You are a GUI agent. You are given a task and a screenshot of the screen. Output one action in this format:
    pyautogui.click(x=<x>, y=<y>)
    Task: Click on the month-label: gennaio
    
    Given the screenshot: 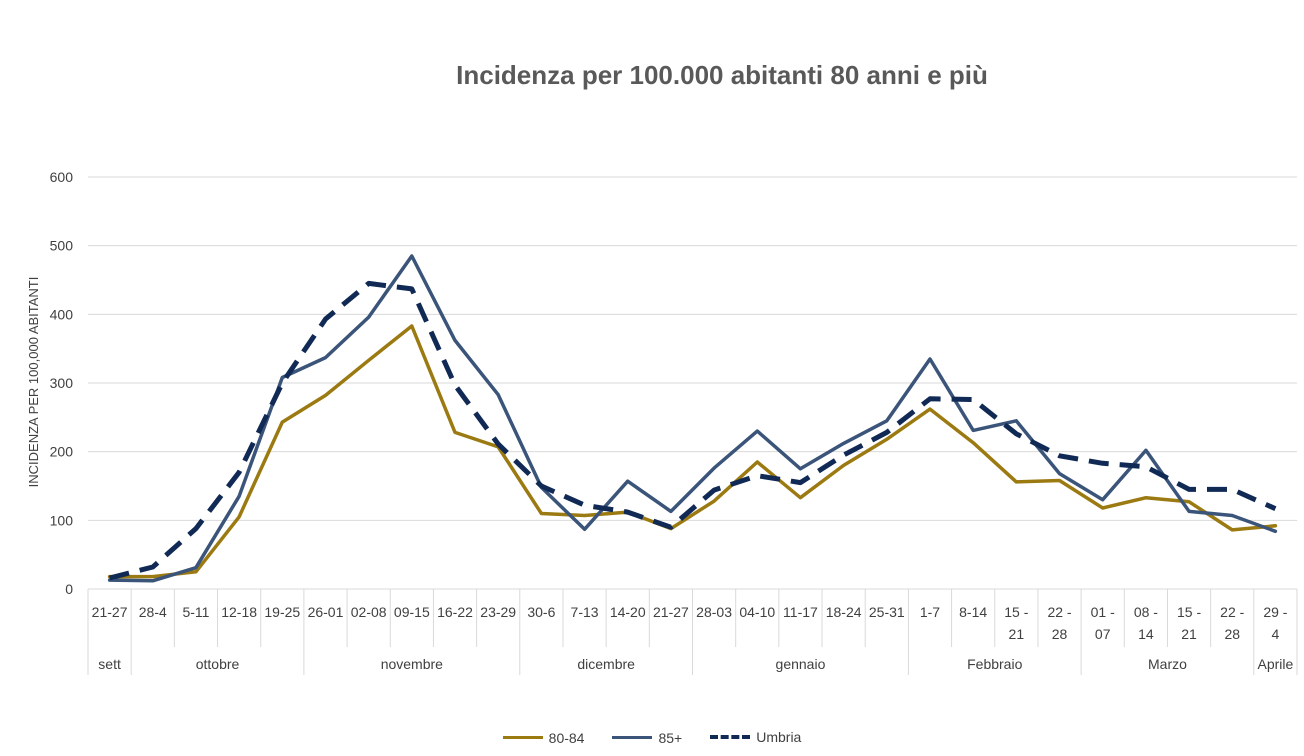 What is the action you would take?
    pyautogui.click(x=801, y=664)
    